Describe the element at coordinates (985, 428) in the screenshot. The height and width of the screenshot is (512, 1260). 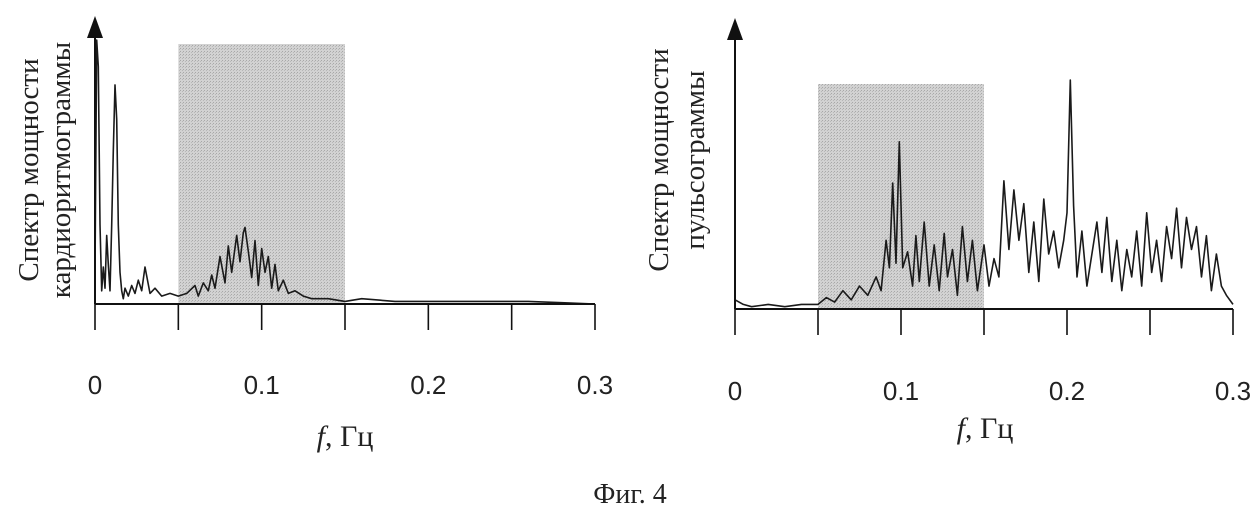
I see `right-x-axis-label: f, Гц` at that location.